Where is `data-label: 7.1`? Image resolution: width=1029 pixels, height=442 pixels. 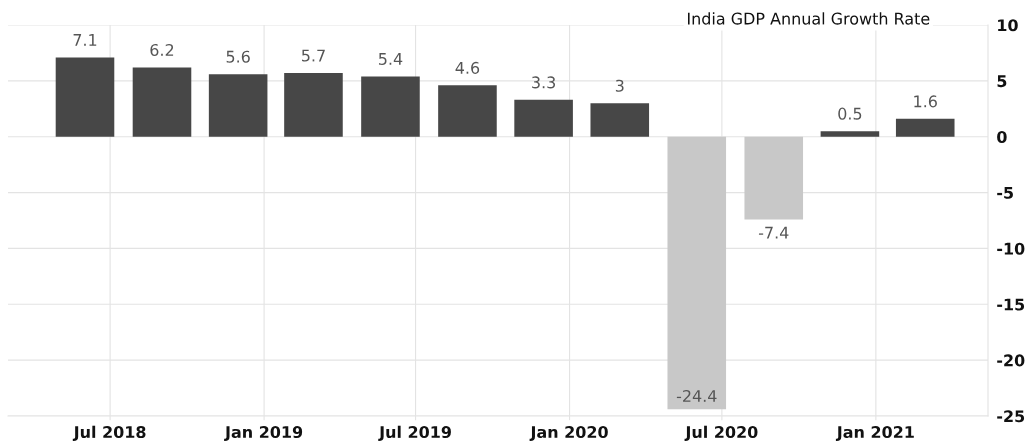
data-label: 7.1 is located at coordinates (85, 40).